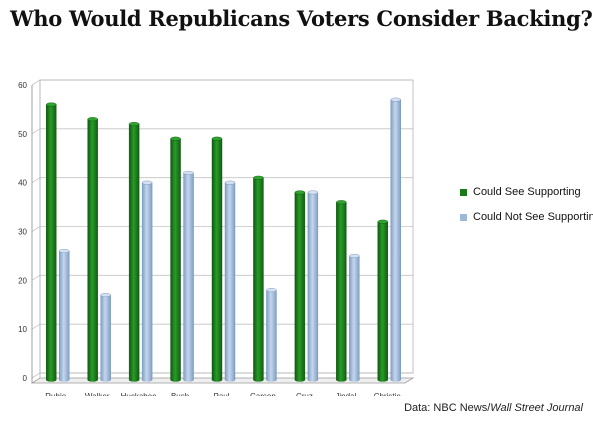 The height and width of the screenshot is (423, 593). What do you see at coordinates (22, 232) in the screenshot?
I see `y-tick-label: 30` at bounding box center [22, 232].